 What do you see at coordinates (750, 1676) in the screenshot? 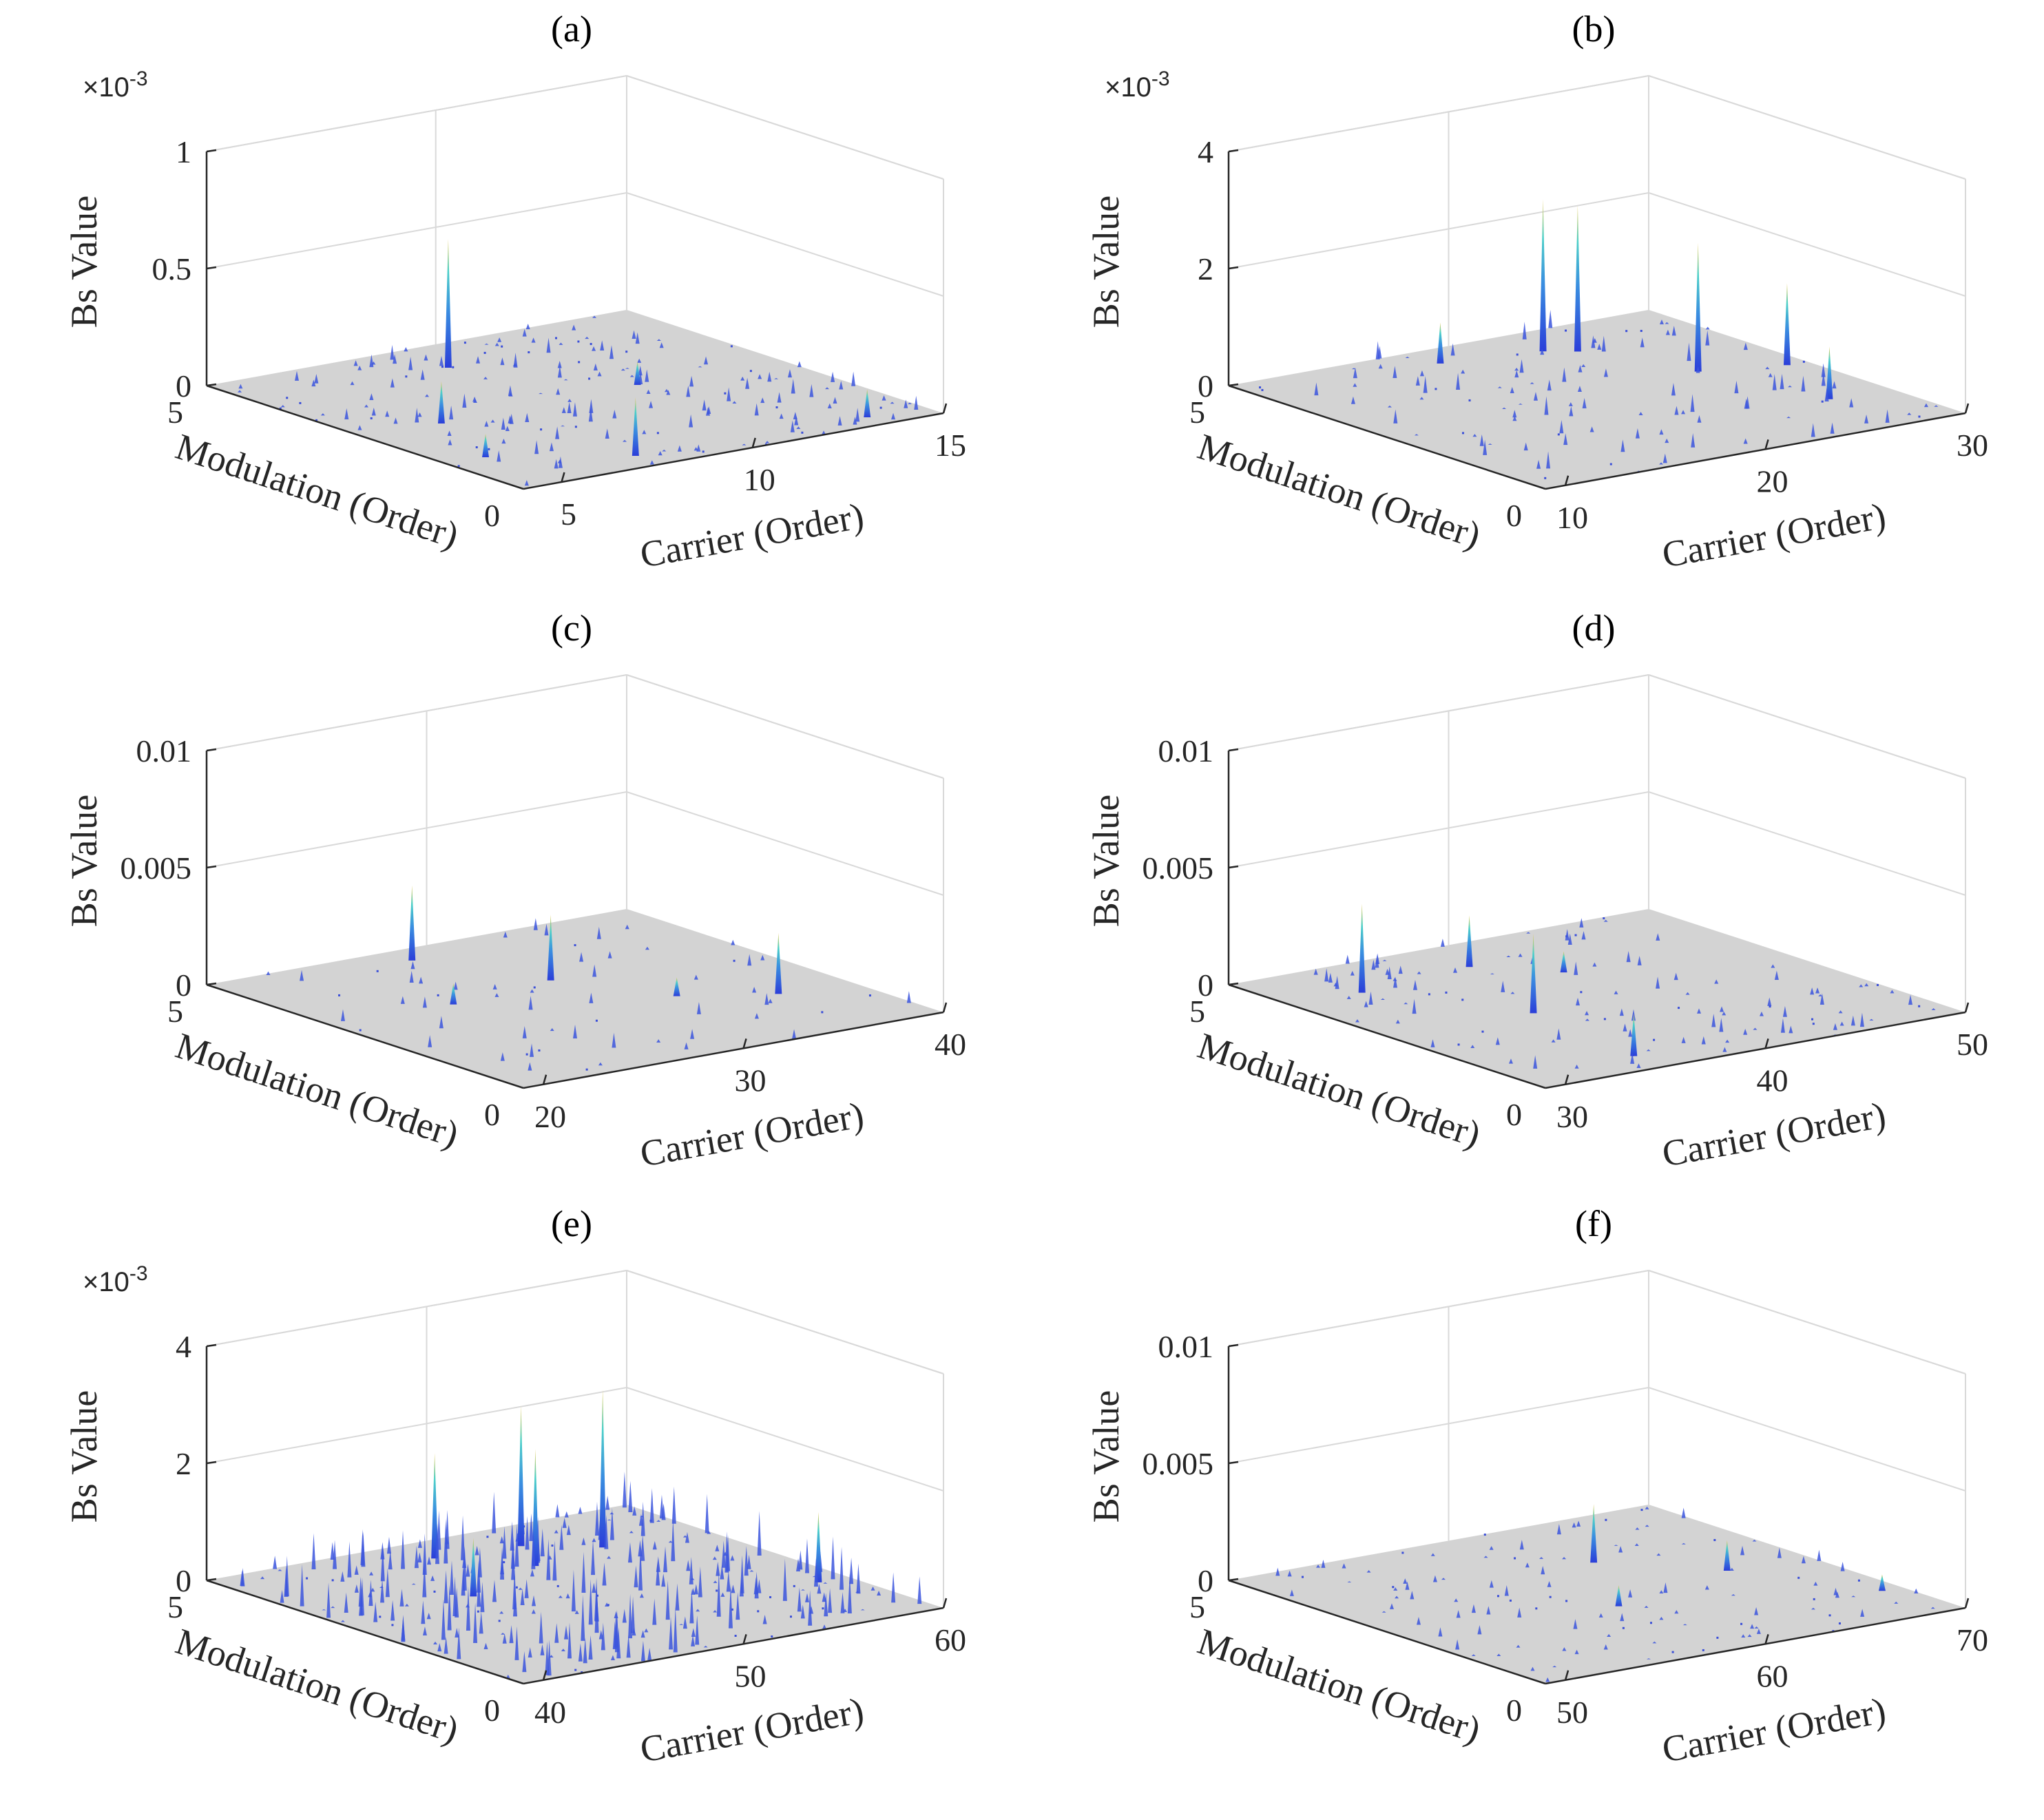
I see `x-tick-label: 50` at bounding box center [750, 1676].